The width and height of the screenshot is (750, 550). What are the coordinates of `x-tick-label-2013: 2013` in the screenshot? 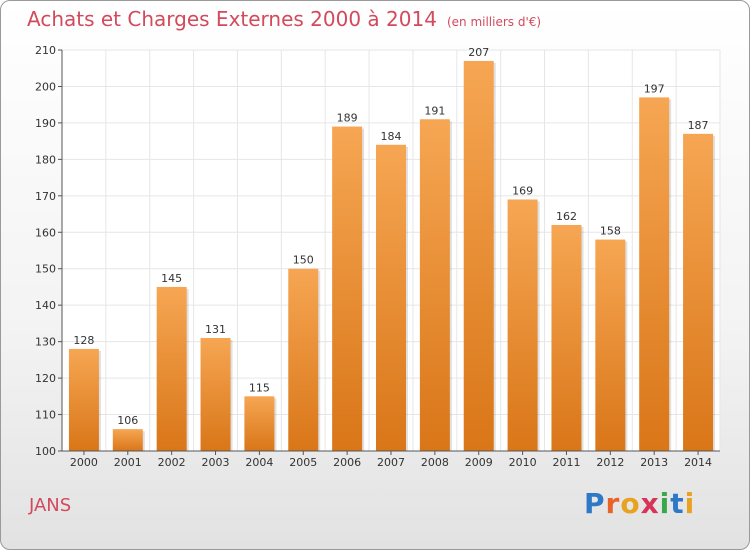 It's located at (654, 462).